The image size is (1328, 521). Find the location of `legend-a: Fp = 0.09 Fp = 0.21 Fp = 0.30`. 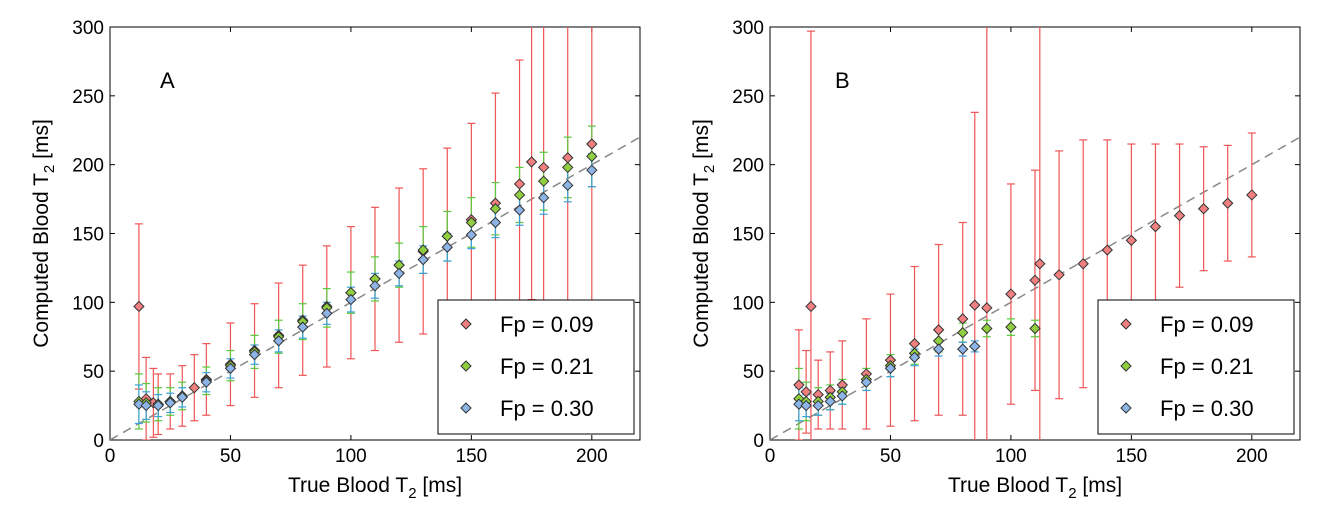

legend-a: Fp = 0.09 Fp = 0.21 Fp = 0.30 is located at coordinates (536, 367).